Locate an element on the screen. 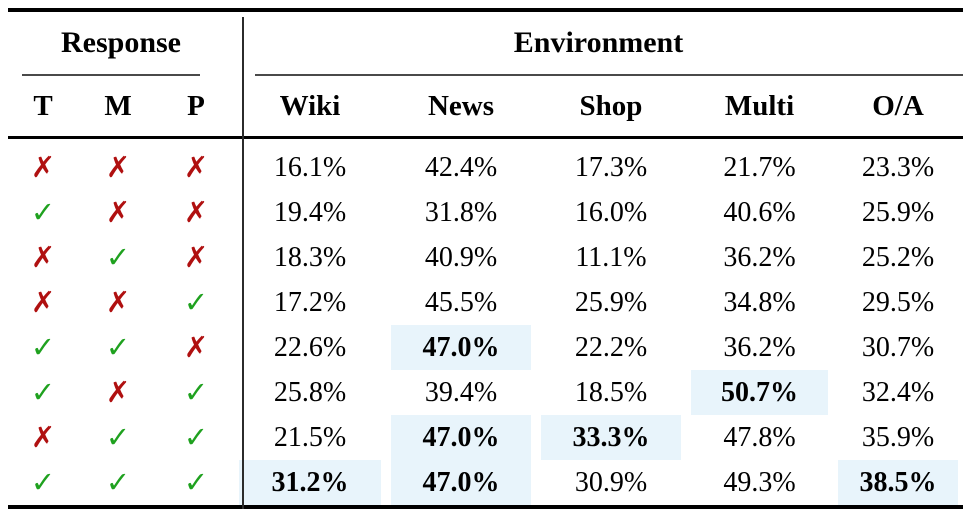 This screenshot has width=970, height=530. column-header-news: News is located at coordinates (461, 105).